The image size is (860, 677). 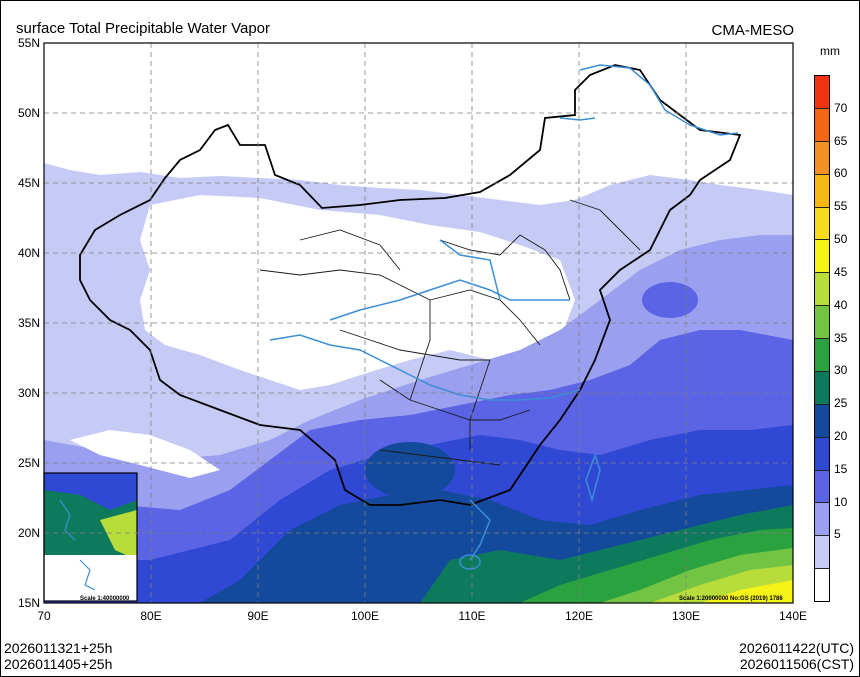 What do you see at coordinates (579, 616) in the screenshot?
I see `lon-label: 120E` at bounding box center [579, 616].